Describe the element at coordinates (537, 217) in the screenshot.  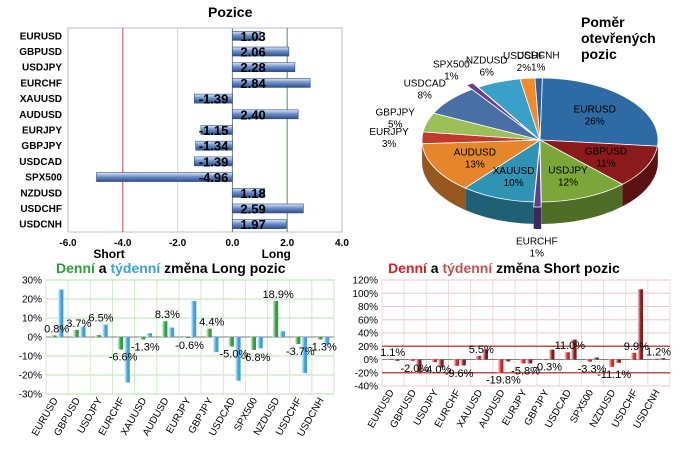
I see `pie-slice-side-eurchf` at that location.